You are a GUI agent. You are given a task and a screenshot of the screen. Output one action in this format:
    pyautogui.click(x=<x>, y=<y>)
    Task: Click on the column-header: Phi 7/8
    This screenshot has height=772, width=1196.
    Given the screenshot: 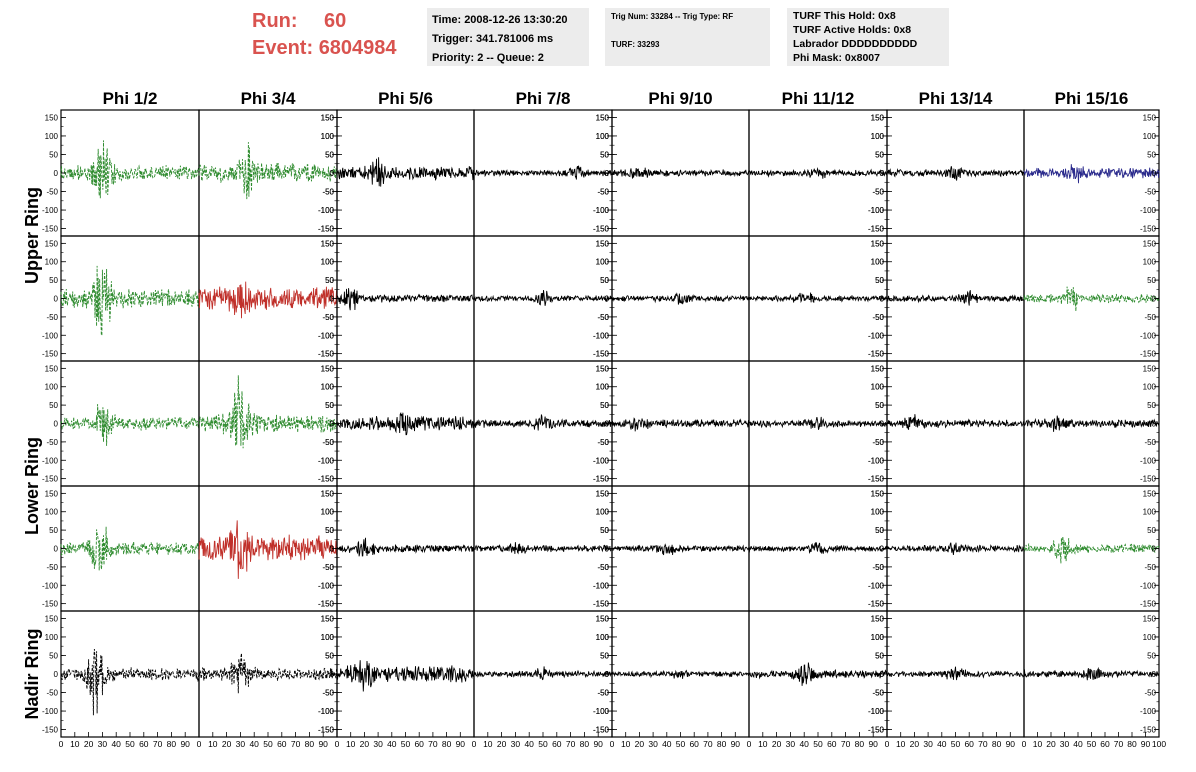 What is the action you would take?
    pyautogui.click(x=543, y=98)
    